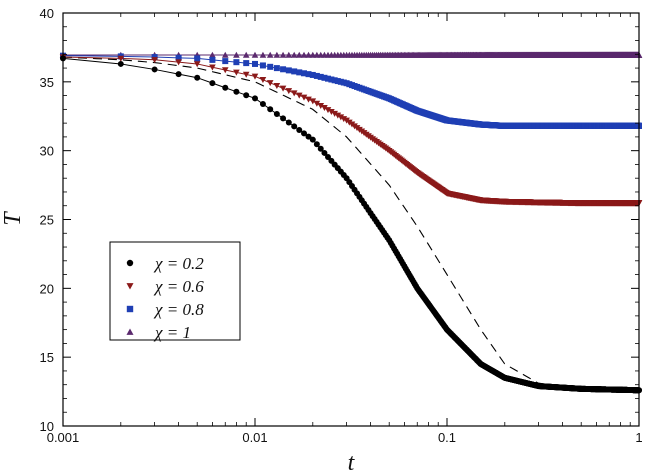 The height and width of the screenshot is (476, 665). I want to click on legend-label-1: χ = 0.2, so click(178, 263).